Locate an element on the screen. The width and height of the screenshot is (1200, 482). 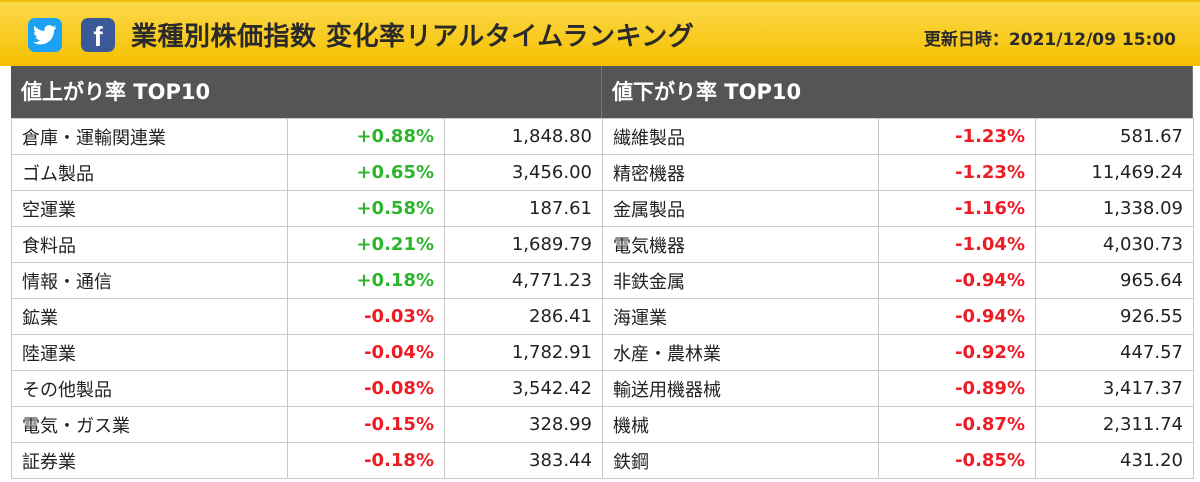
change-rate: +0.18% is located at coordinates (366, 280).